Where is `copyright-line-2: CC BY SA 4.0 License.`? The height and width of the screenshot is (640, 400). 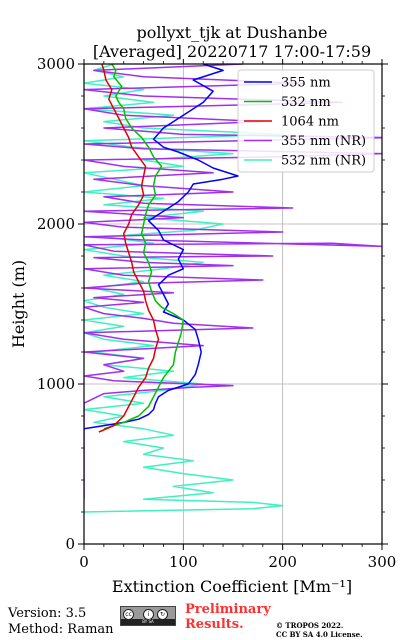
copyright-line-2: CC BY SA 4.0 License. is located at coordinates (319, 634).